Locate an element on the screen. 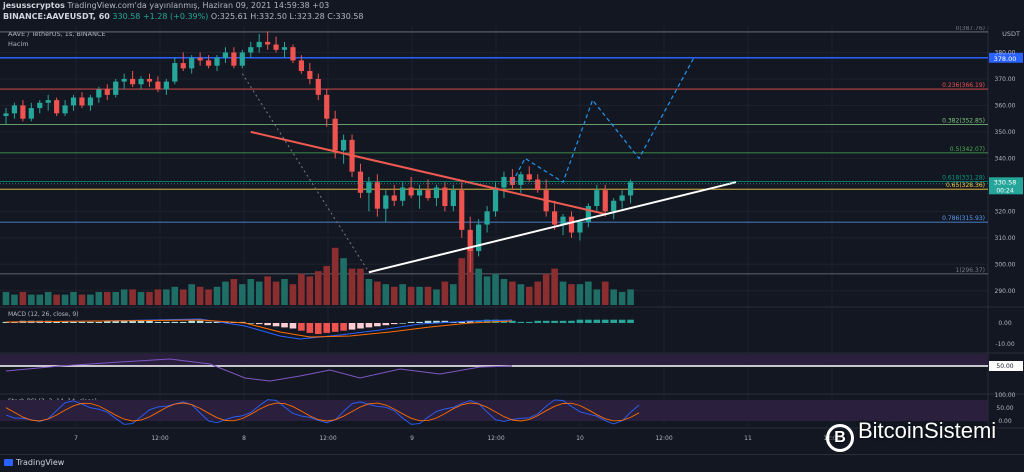 The image size is (1024, 472). time-tick-label: 9 is located at coordinates (412, 438).